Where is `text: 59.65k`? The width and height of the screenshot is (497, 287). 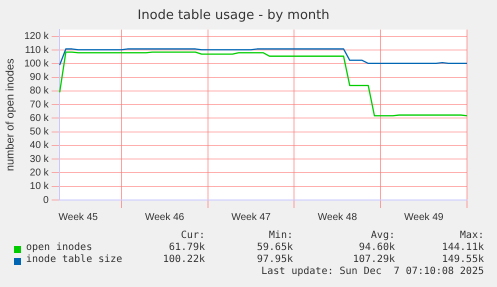
text: 59.65k is located at coordinates (274, 247).